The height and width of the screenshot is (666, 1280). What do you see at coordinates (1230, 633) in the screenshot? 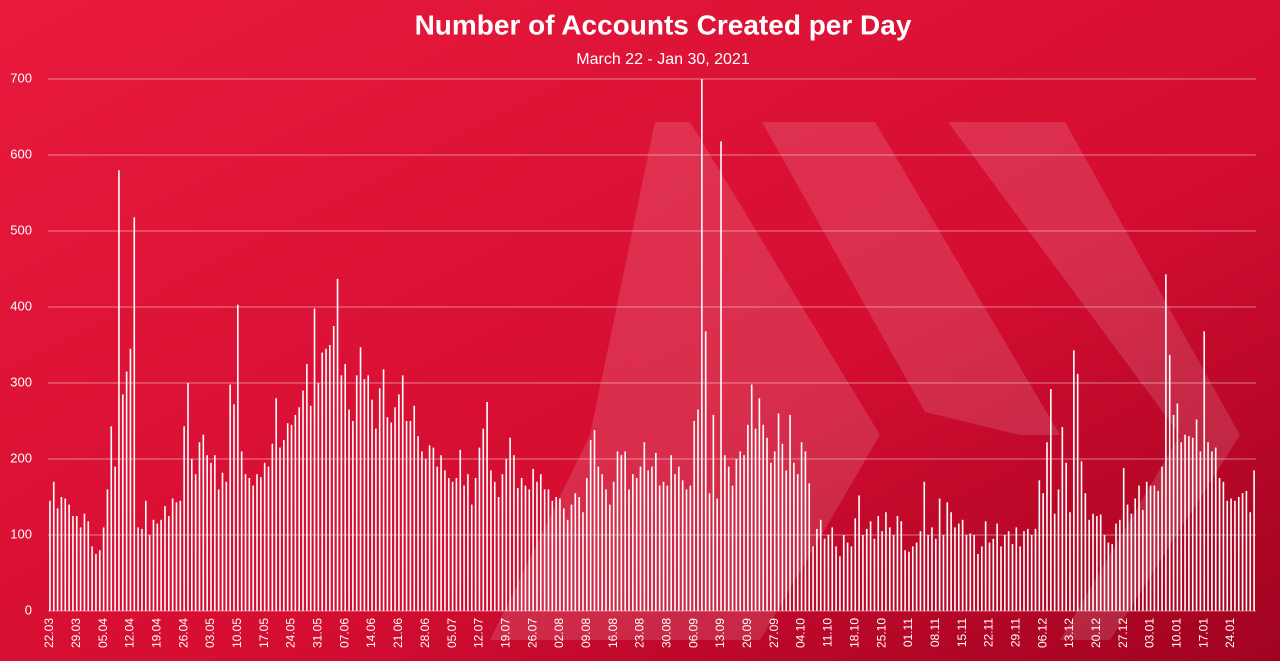
I see `x-tick-label: 24.01` at bounding box center [1230, 633].